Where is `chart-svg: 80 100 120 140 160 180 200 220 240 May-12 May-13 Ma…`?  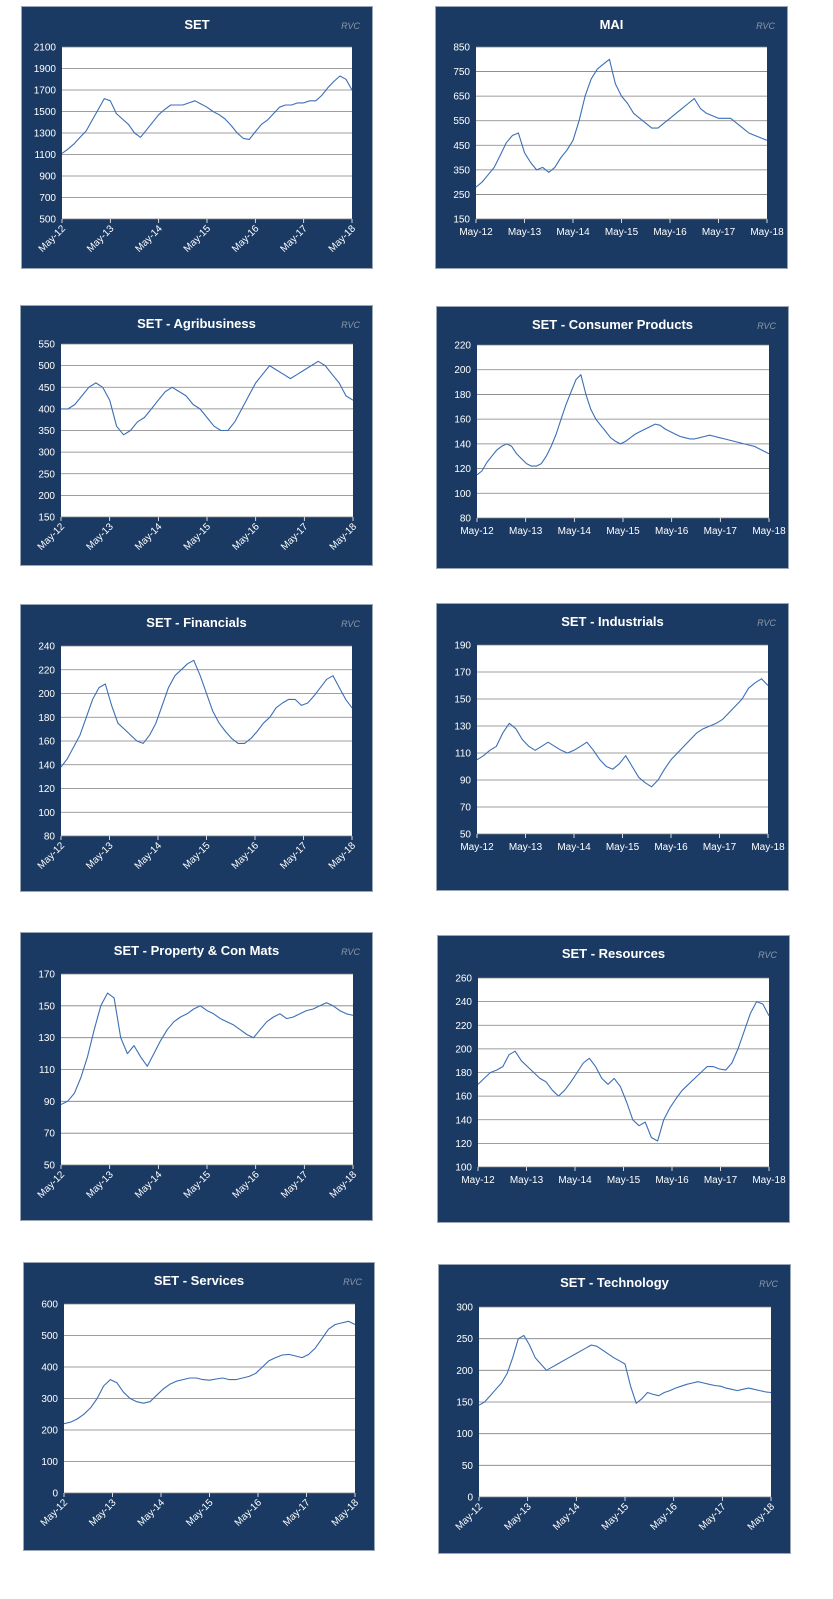 chart-svg: 80 100 120 140 160 180 200 220 240 May-12 May-13 Ma… is located at coordinates (197, 757).